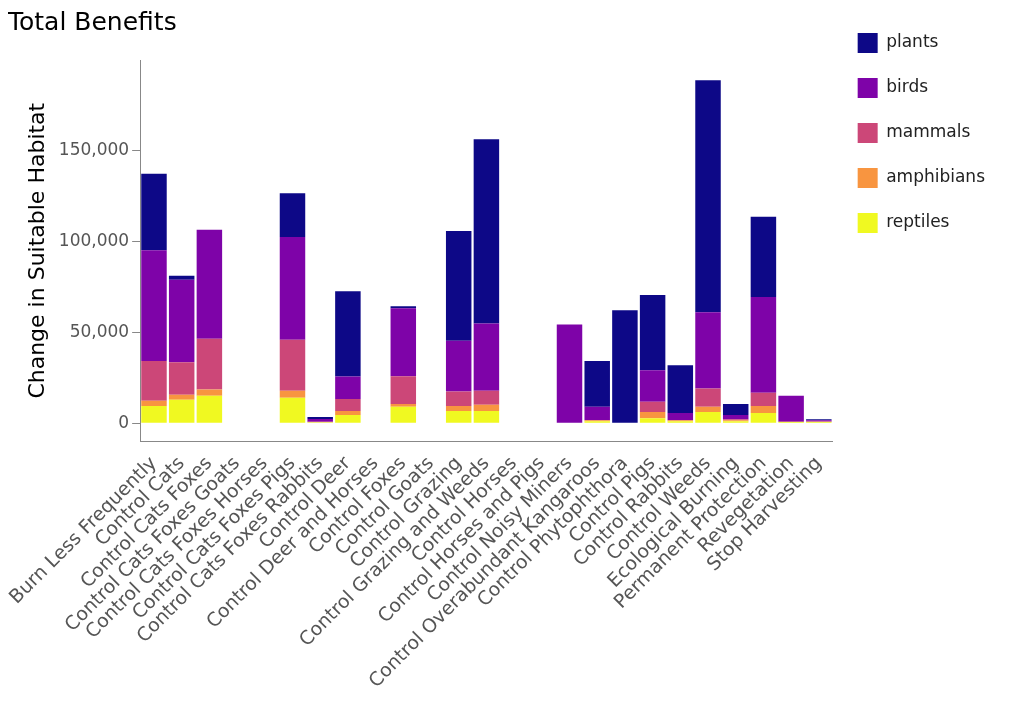  I want to click on chart-title: Total Benefits, so click(92, 21).